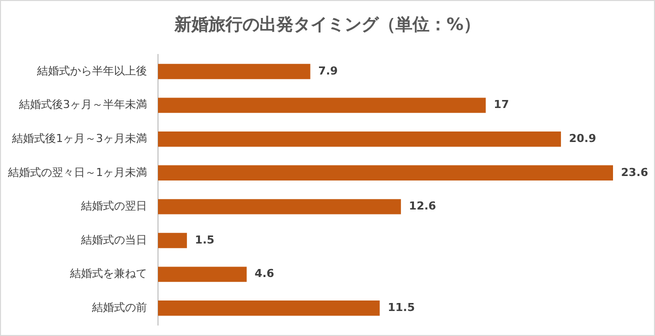  What do you see at coordinates (502, 105) in the screenshot?
I see `data-label: 17` at bounding box center [502, 105].